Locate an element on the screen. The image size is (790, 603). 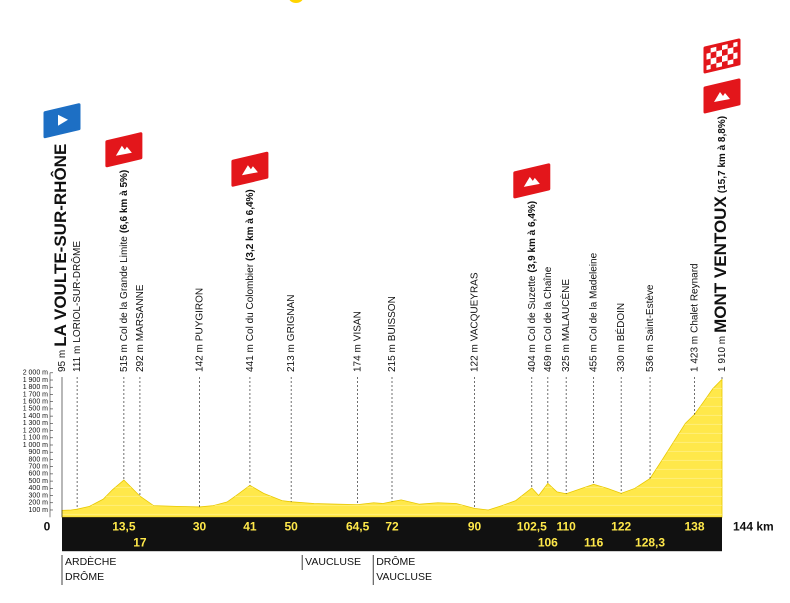
x-tick-label: 144 km is located at coordinates (753, 526).